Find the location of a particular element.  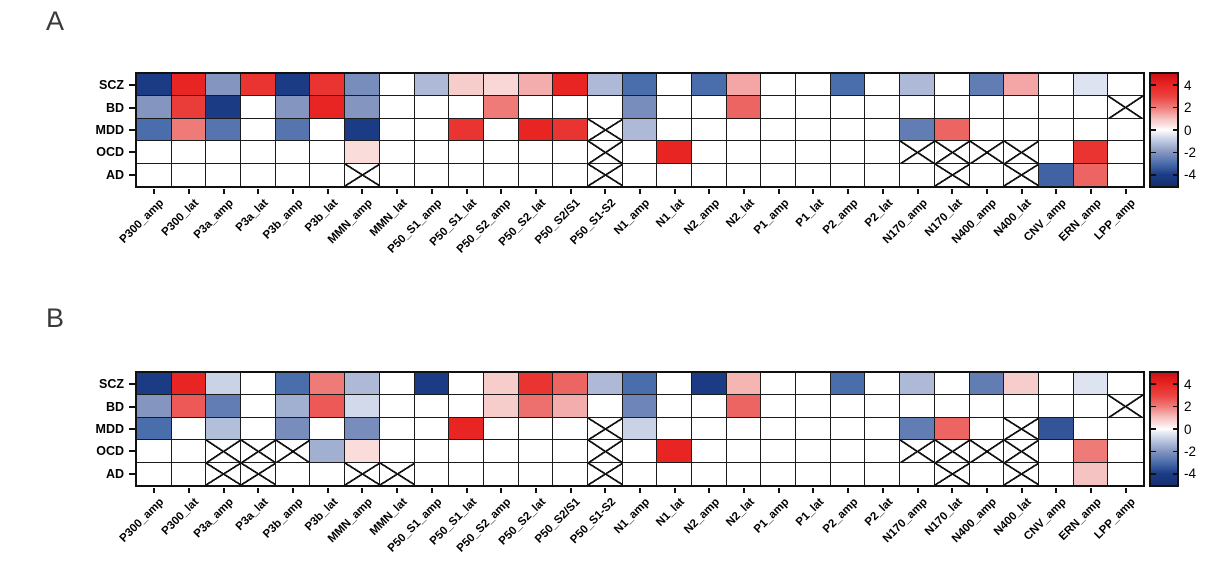

colorbar-tick-label: 4 is located at coordinates (1188, 85).